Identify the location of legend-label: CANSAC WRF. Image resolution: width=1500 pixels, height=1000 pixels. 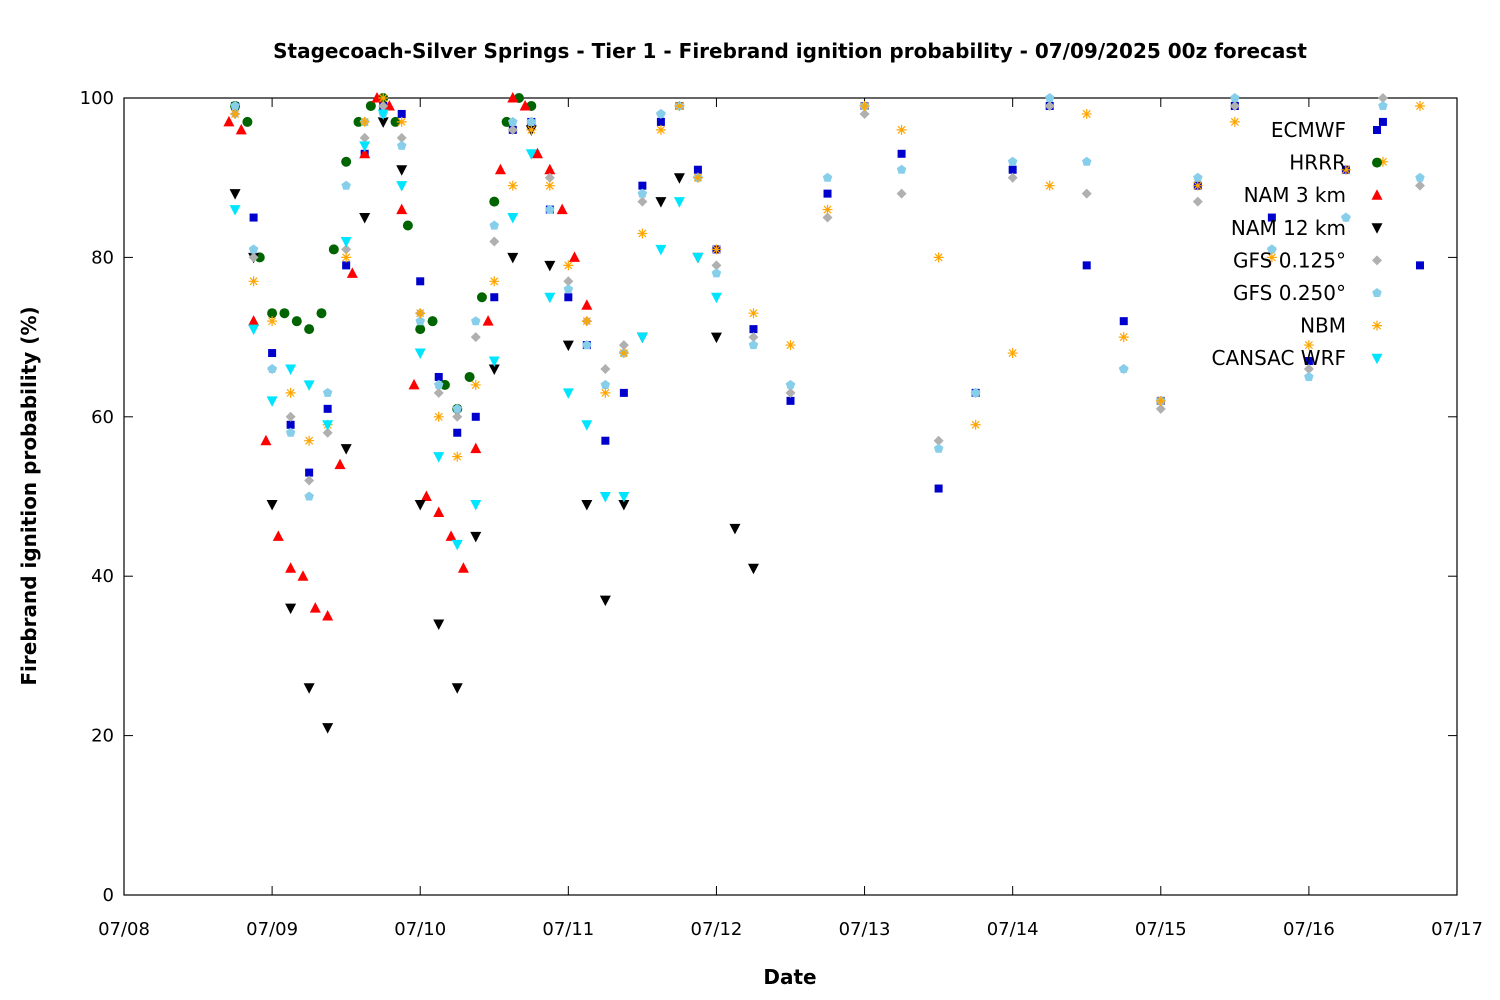
(1278, 358).